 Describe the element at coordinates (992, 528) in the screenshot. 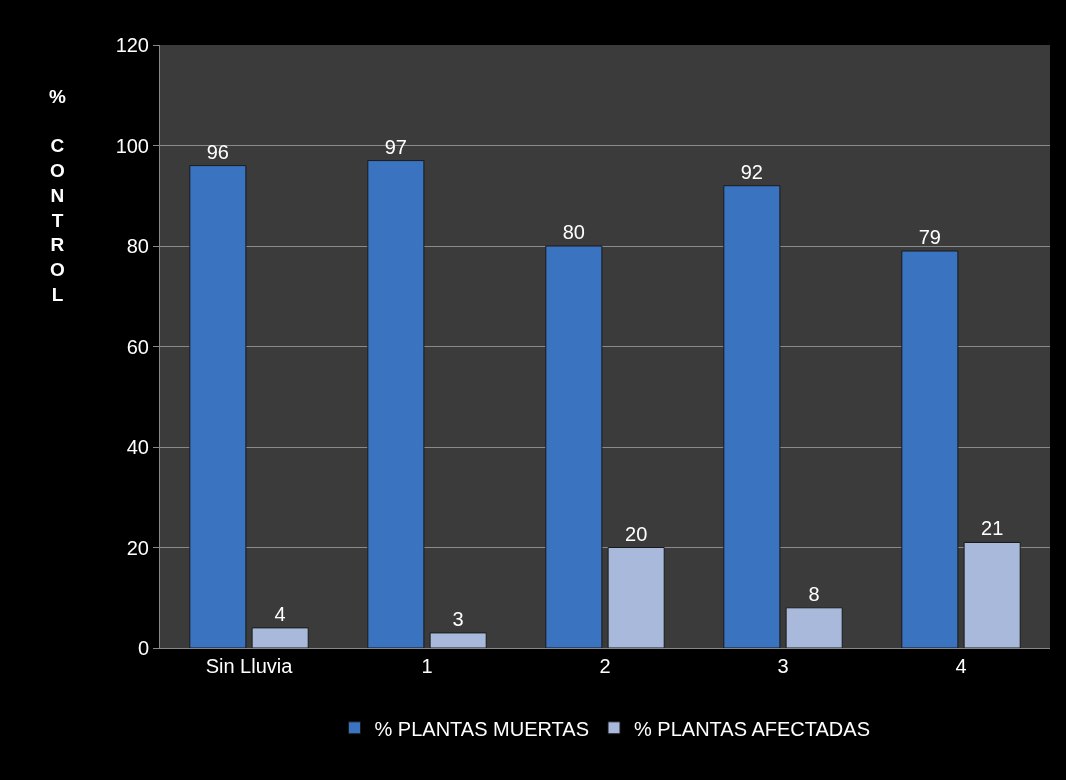

I see `data-label: 21` at that location.